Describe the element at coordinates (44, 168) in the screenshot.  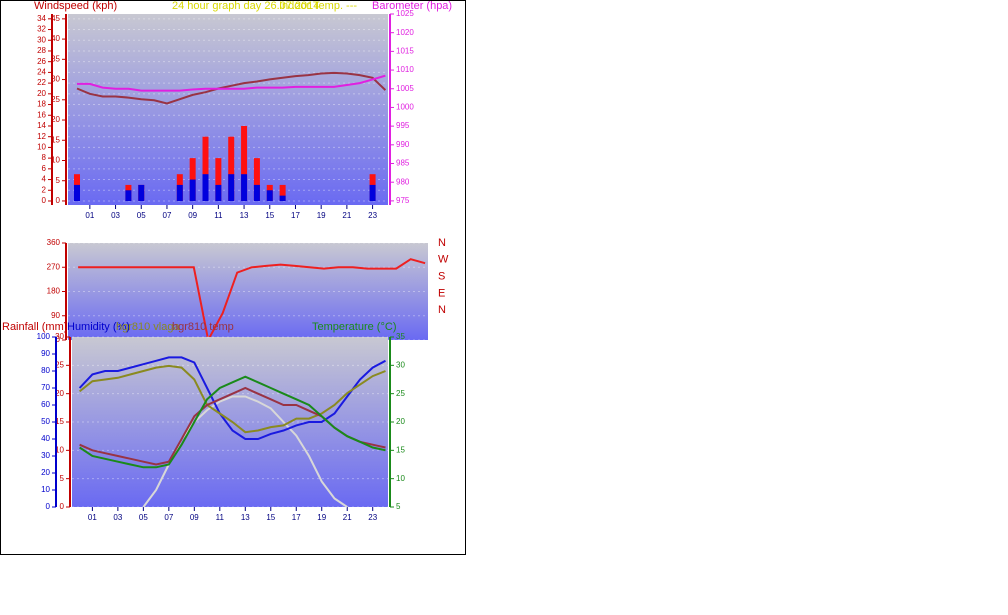
I see `y-tick-label: 6` at that location.